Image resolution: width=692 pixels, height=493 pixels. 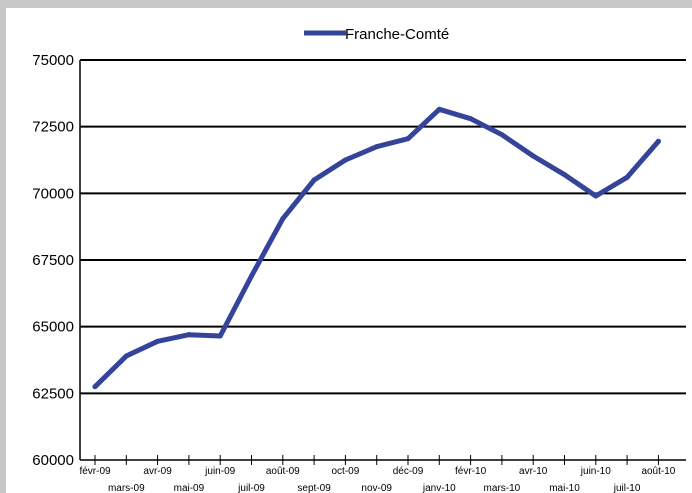 I want to click on x-tick-label-juin-10: juin-10, so click(x=595, y=471).